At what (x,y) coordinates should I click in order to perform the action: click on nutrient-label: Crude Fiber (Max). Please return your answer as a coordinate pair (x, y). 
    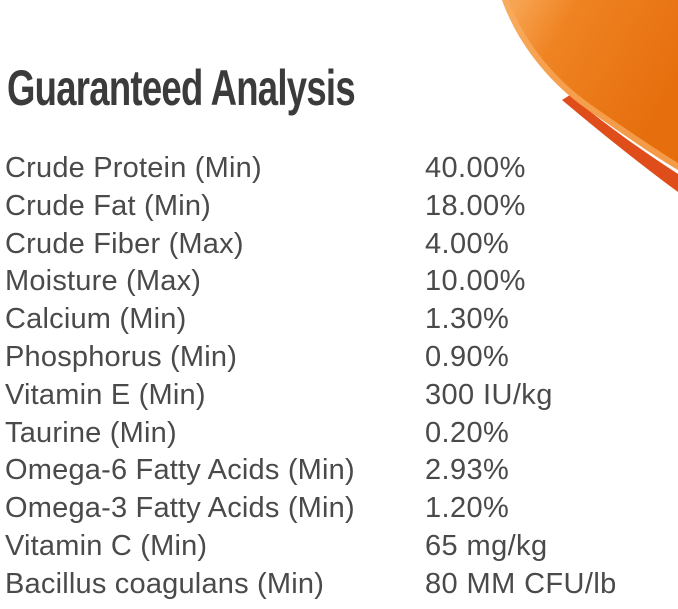
    Looking at the image, I should click on (124, 243).